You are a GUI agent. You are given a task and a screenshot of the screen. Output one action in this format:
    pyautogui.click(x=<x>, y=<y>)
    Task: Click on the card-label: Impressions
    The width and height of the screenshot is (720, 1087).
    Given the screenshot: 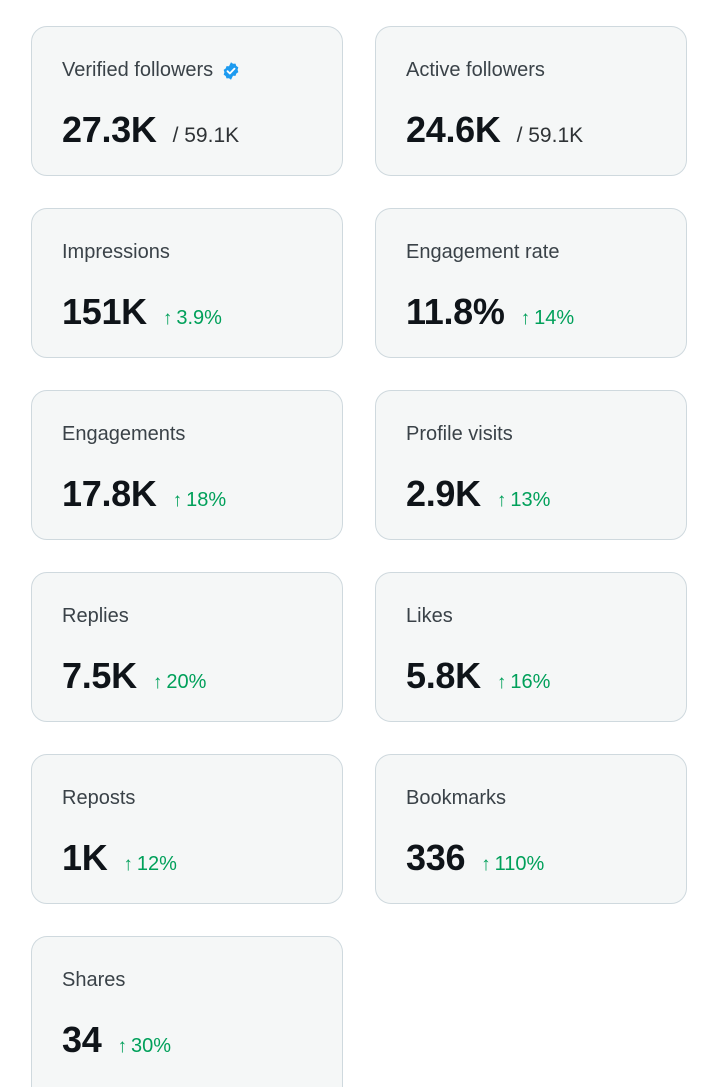 What is the action you would take?
    pyautogui.click(x=116, y=252)
    